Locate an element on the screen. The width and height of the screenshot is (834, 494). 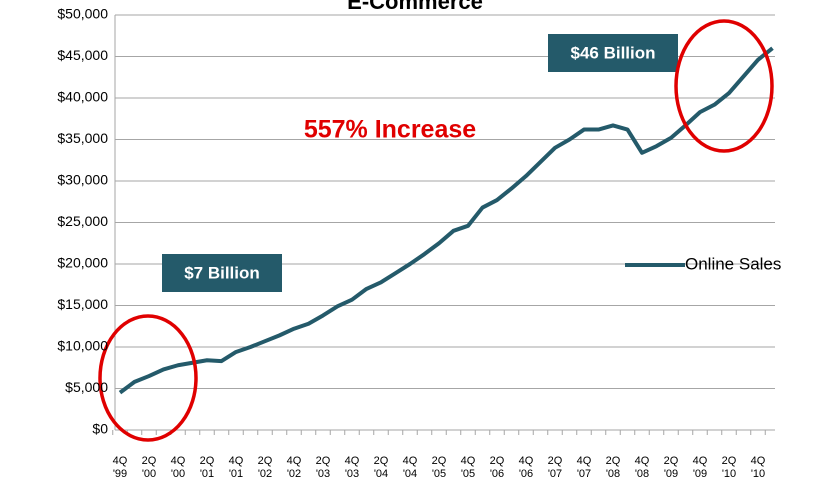
y-tick-label: $20,000 is located at coordinates (82, 263).